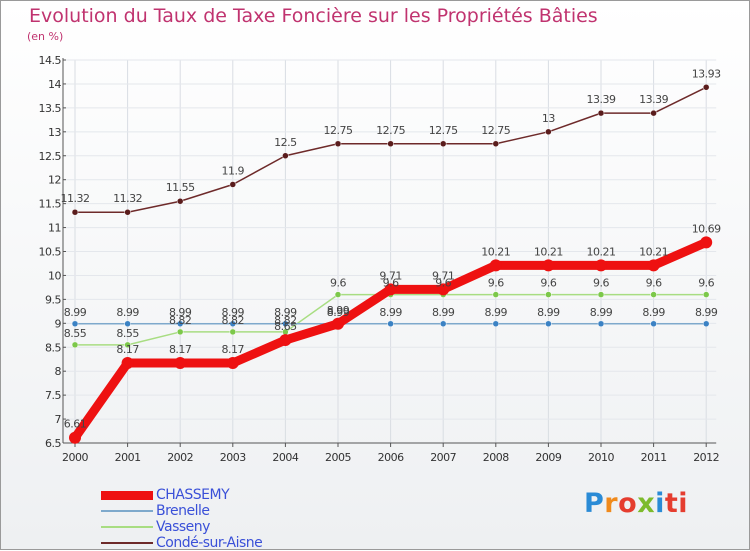 This screenshot has width=750, height=551. What do you see at coordinates (233, 457) in the screenshot?
I see `x-tick-label: 2003` at bounding box center [233, 457].